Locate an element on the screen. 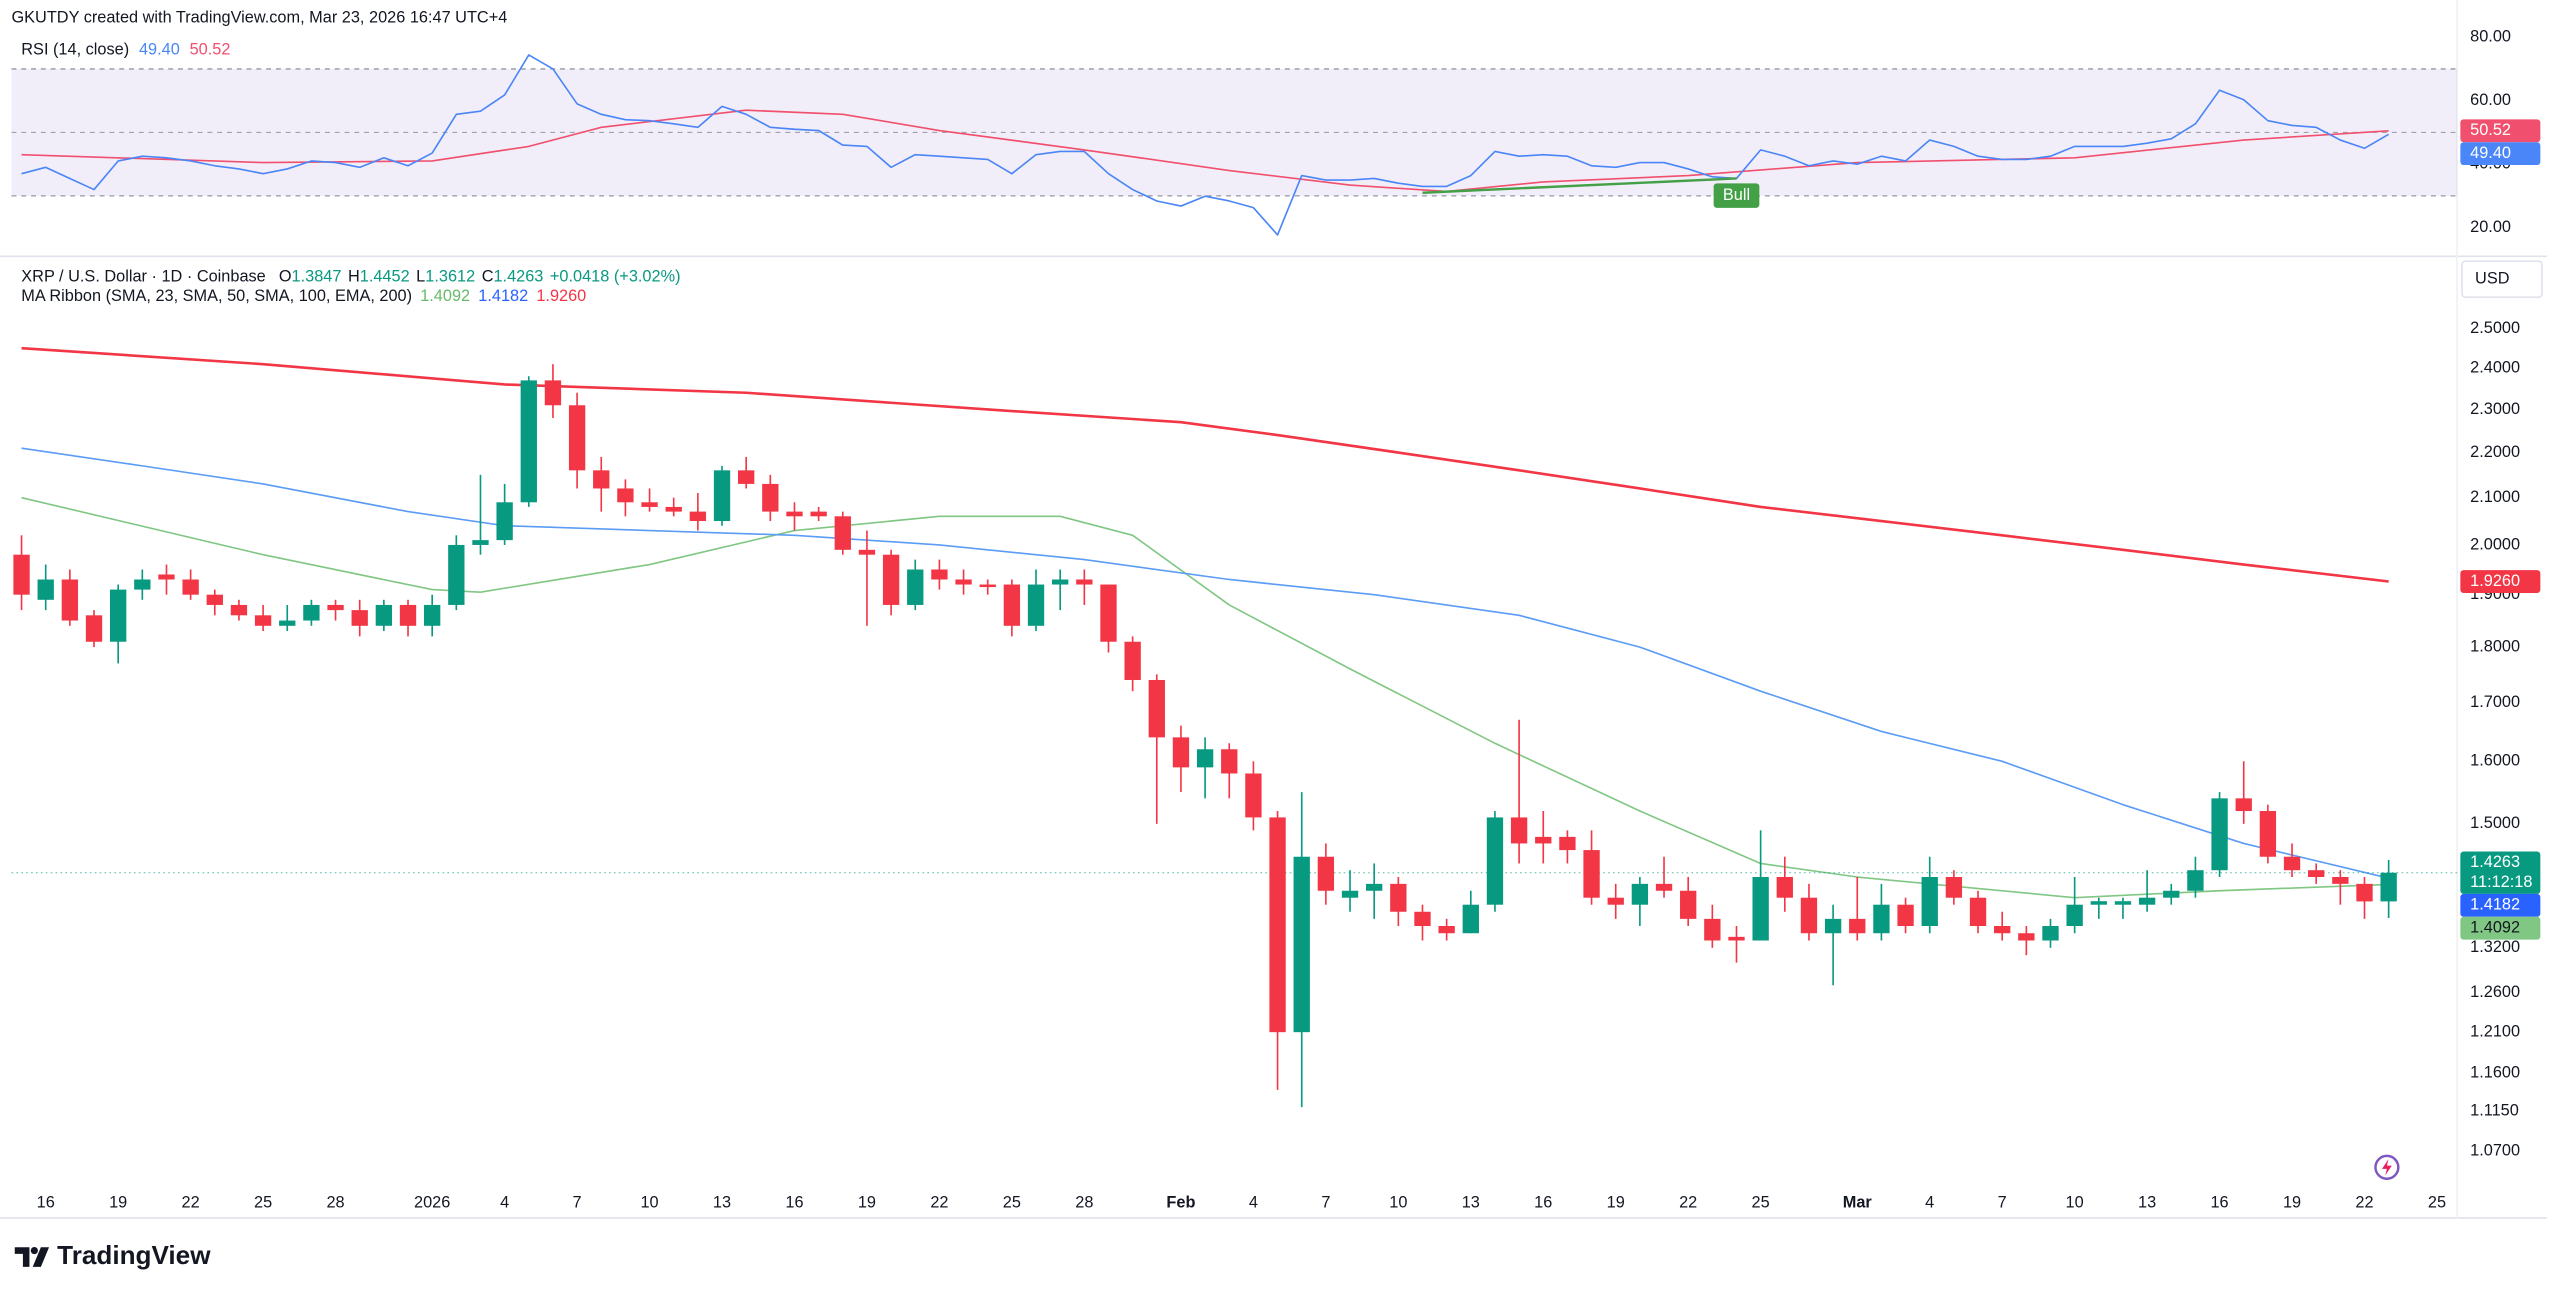 This screenshot has width=2560, height=1293. magic-icon is located at coordinates (2387, 1167).